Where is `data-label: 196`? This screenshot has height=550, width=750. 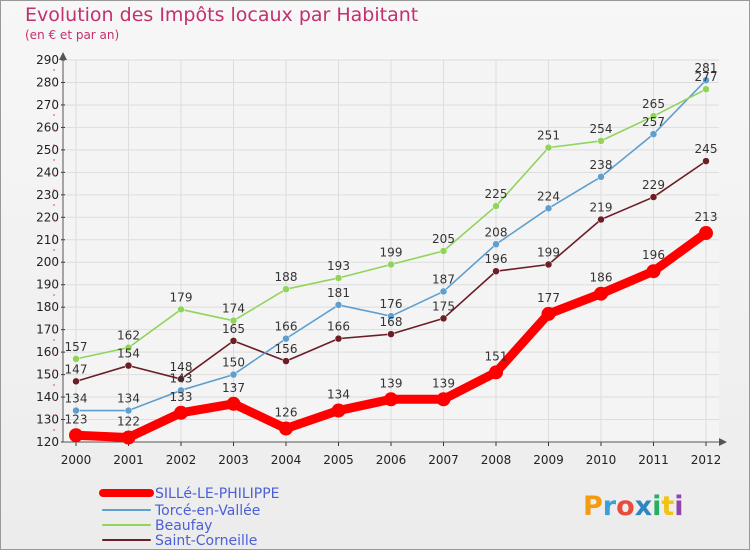
data-label: 196 is located at coordinates (653, 255).